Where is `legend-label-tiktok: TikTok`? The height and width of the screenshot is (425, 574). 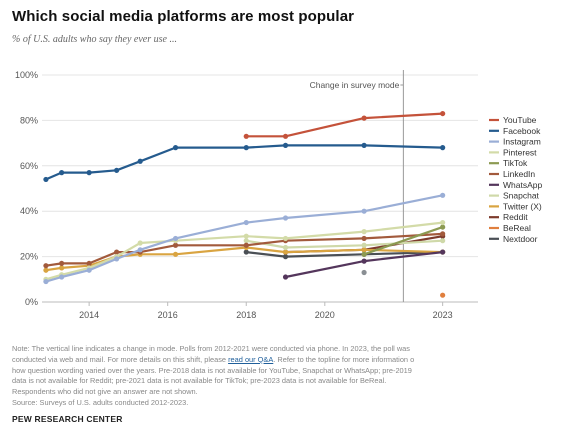 legend-label-tiktok: TikTok is located at coordinates (515, 163).